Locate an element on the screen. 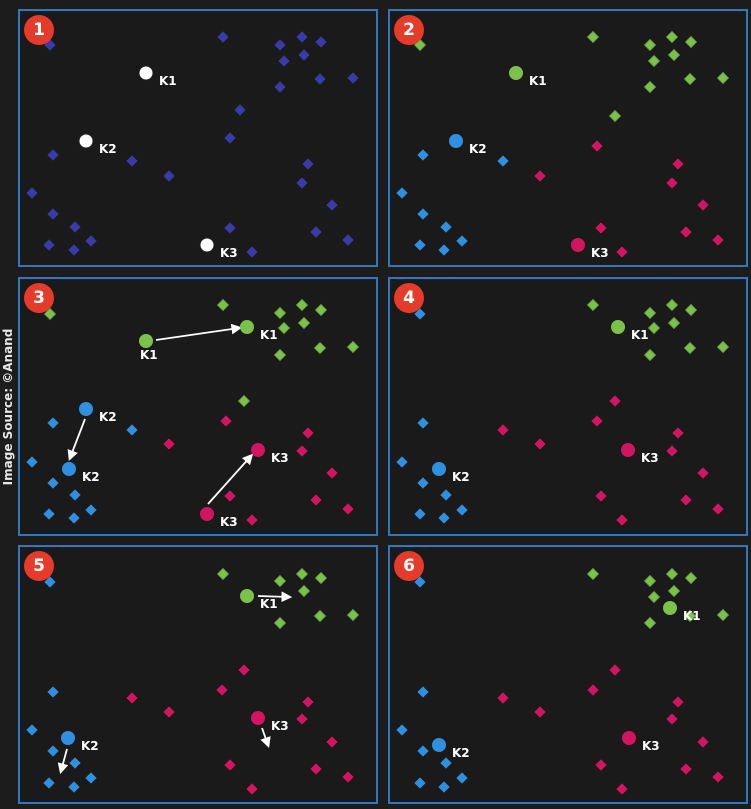 Image resolution: width=751 pixels, height=809 pixels. step-number-badge: 5 is located at coordinates (39, 566).